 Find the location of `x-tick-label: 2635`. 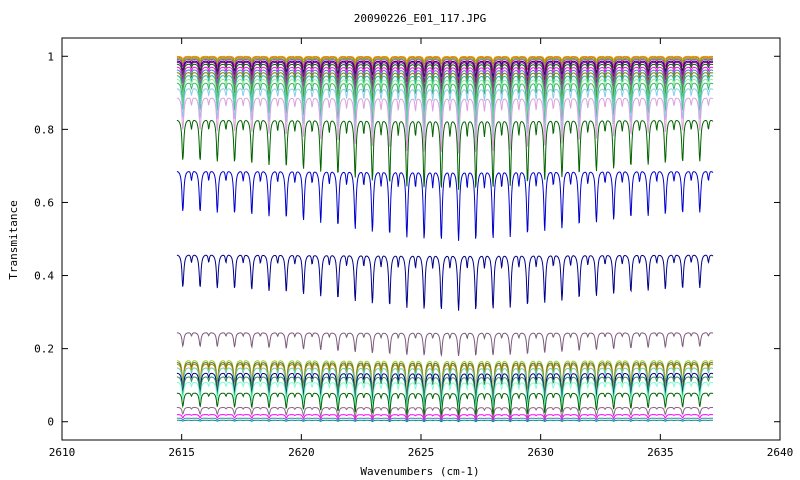

x-tick-label: 2635 is located at coordinates (660, 452).